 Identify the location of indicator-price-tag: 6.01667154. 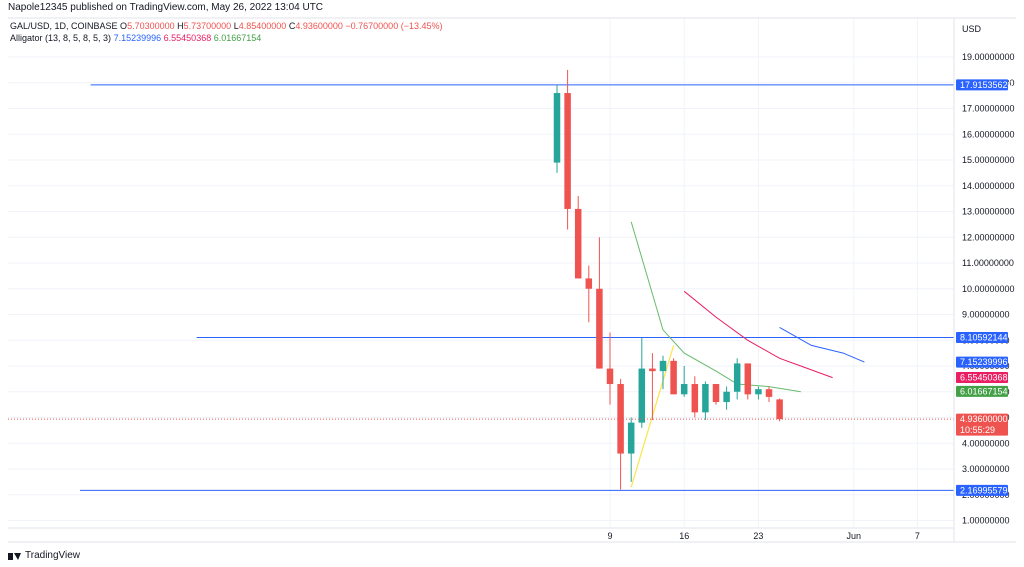
(982, 391).